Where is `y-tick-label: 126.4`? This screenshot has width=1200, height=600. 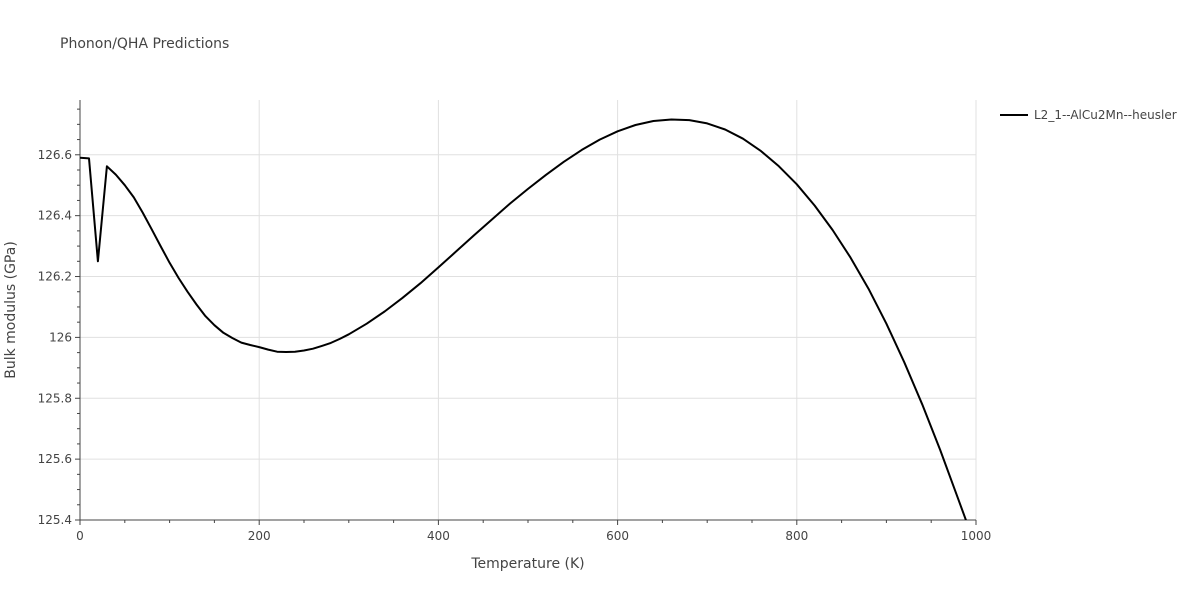
y-tick-label: 126.4 is located at coordinates (55, 216).